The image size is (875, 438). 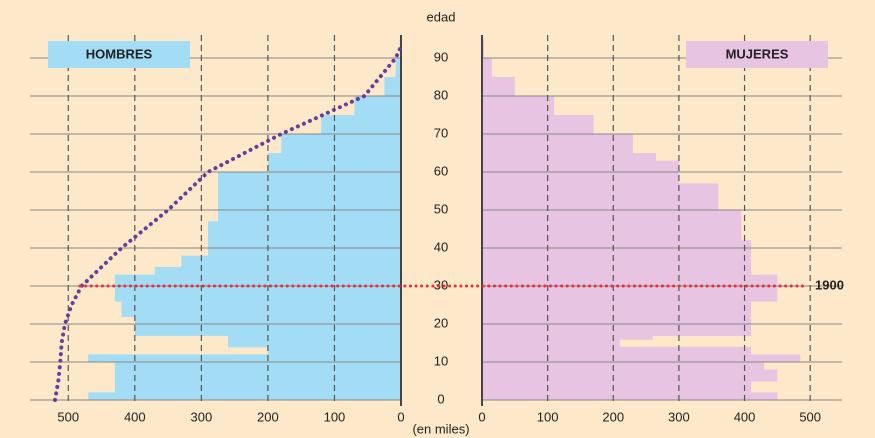 I want to click on y-tick-label: 0, so click(x=440, y=398).